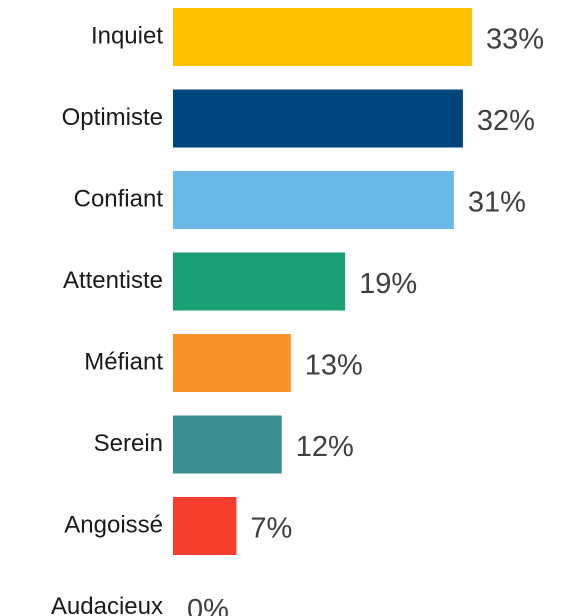  What do you see at coordinates (325, 447) in the screenshot?
I see `value-label: 12%` at bounding box center [325, 447].